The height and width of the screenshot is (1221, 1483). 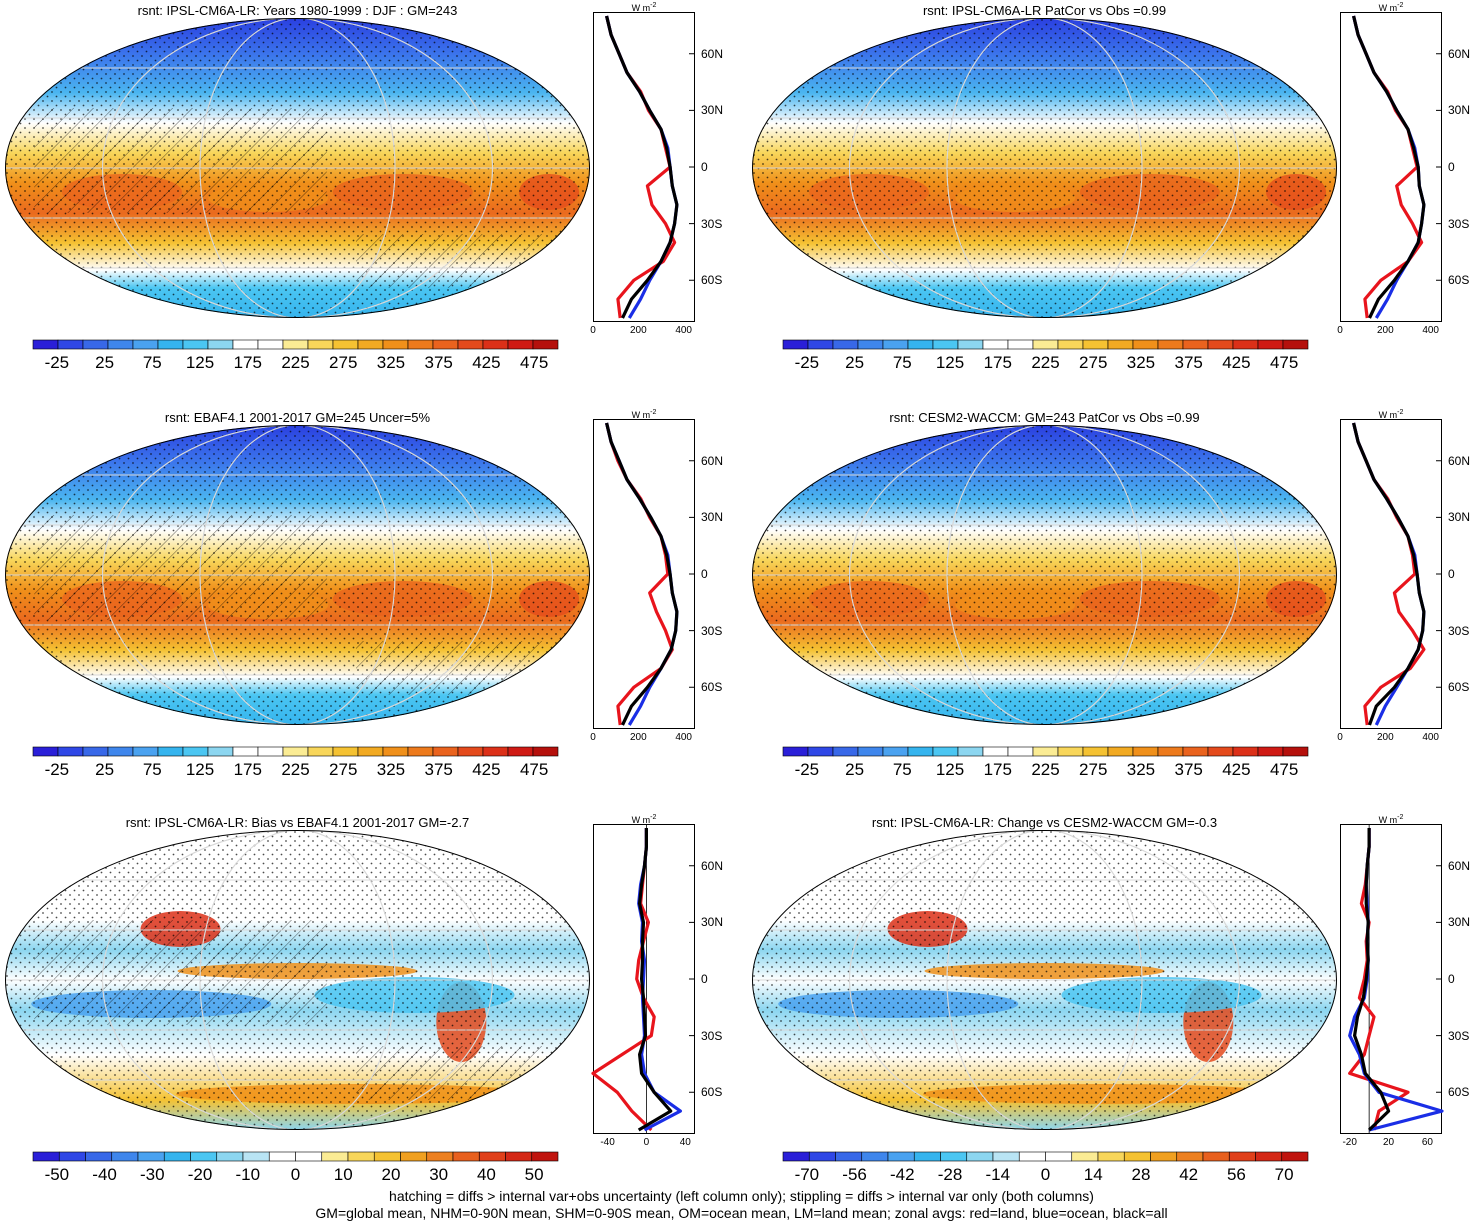 I want to click on colorbar-tick-label: 40, so click(x=486, y=1174).